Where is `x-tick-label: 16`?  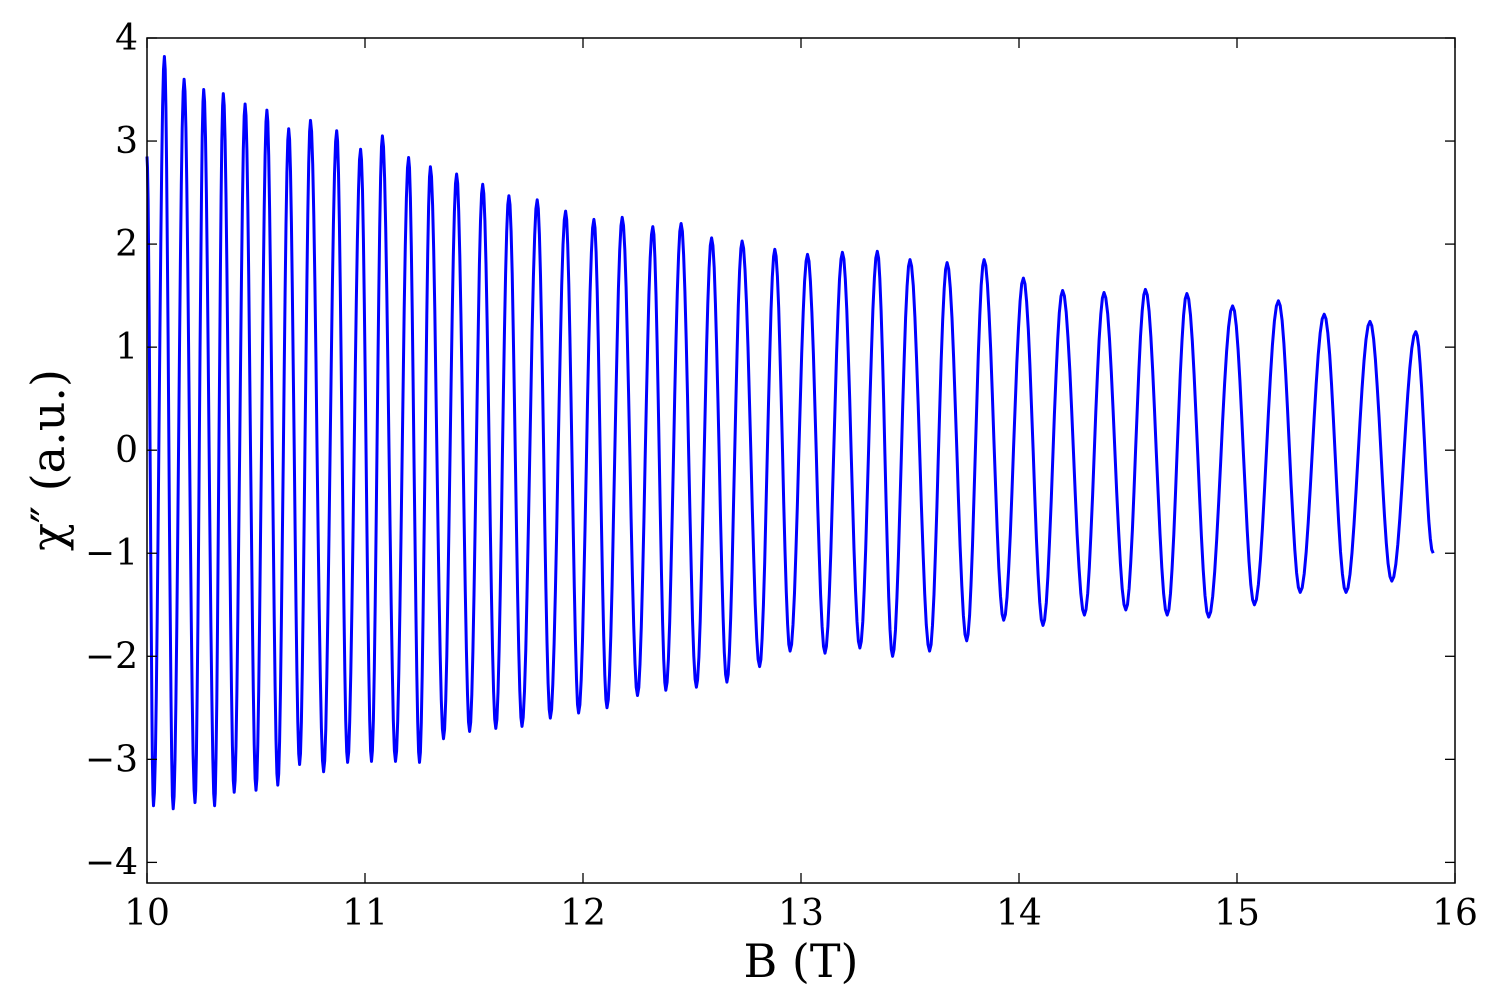
x-tick-label: 16 is located at coordinates (1455, 913).